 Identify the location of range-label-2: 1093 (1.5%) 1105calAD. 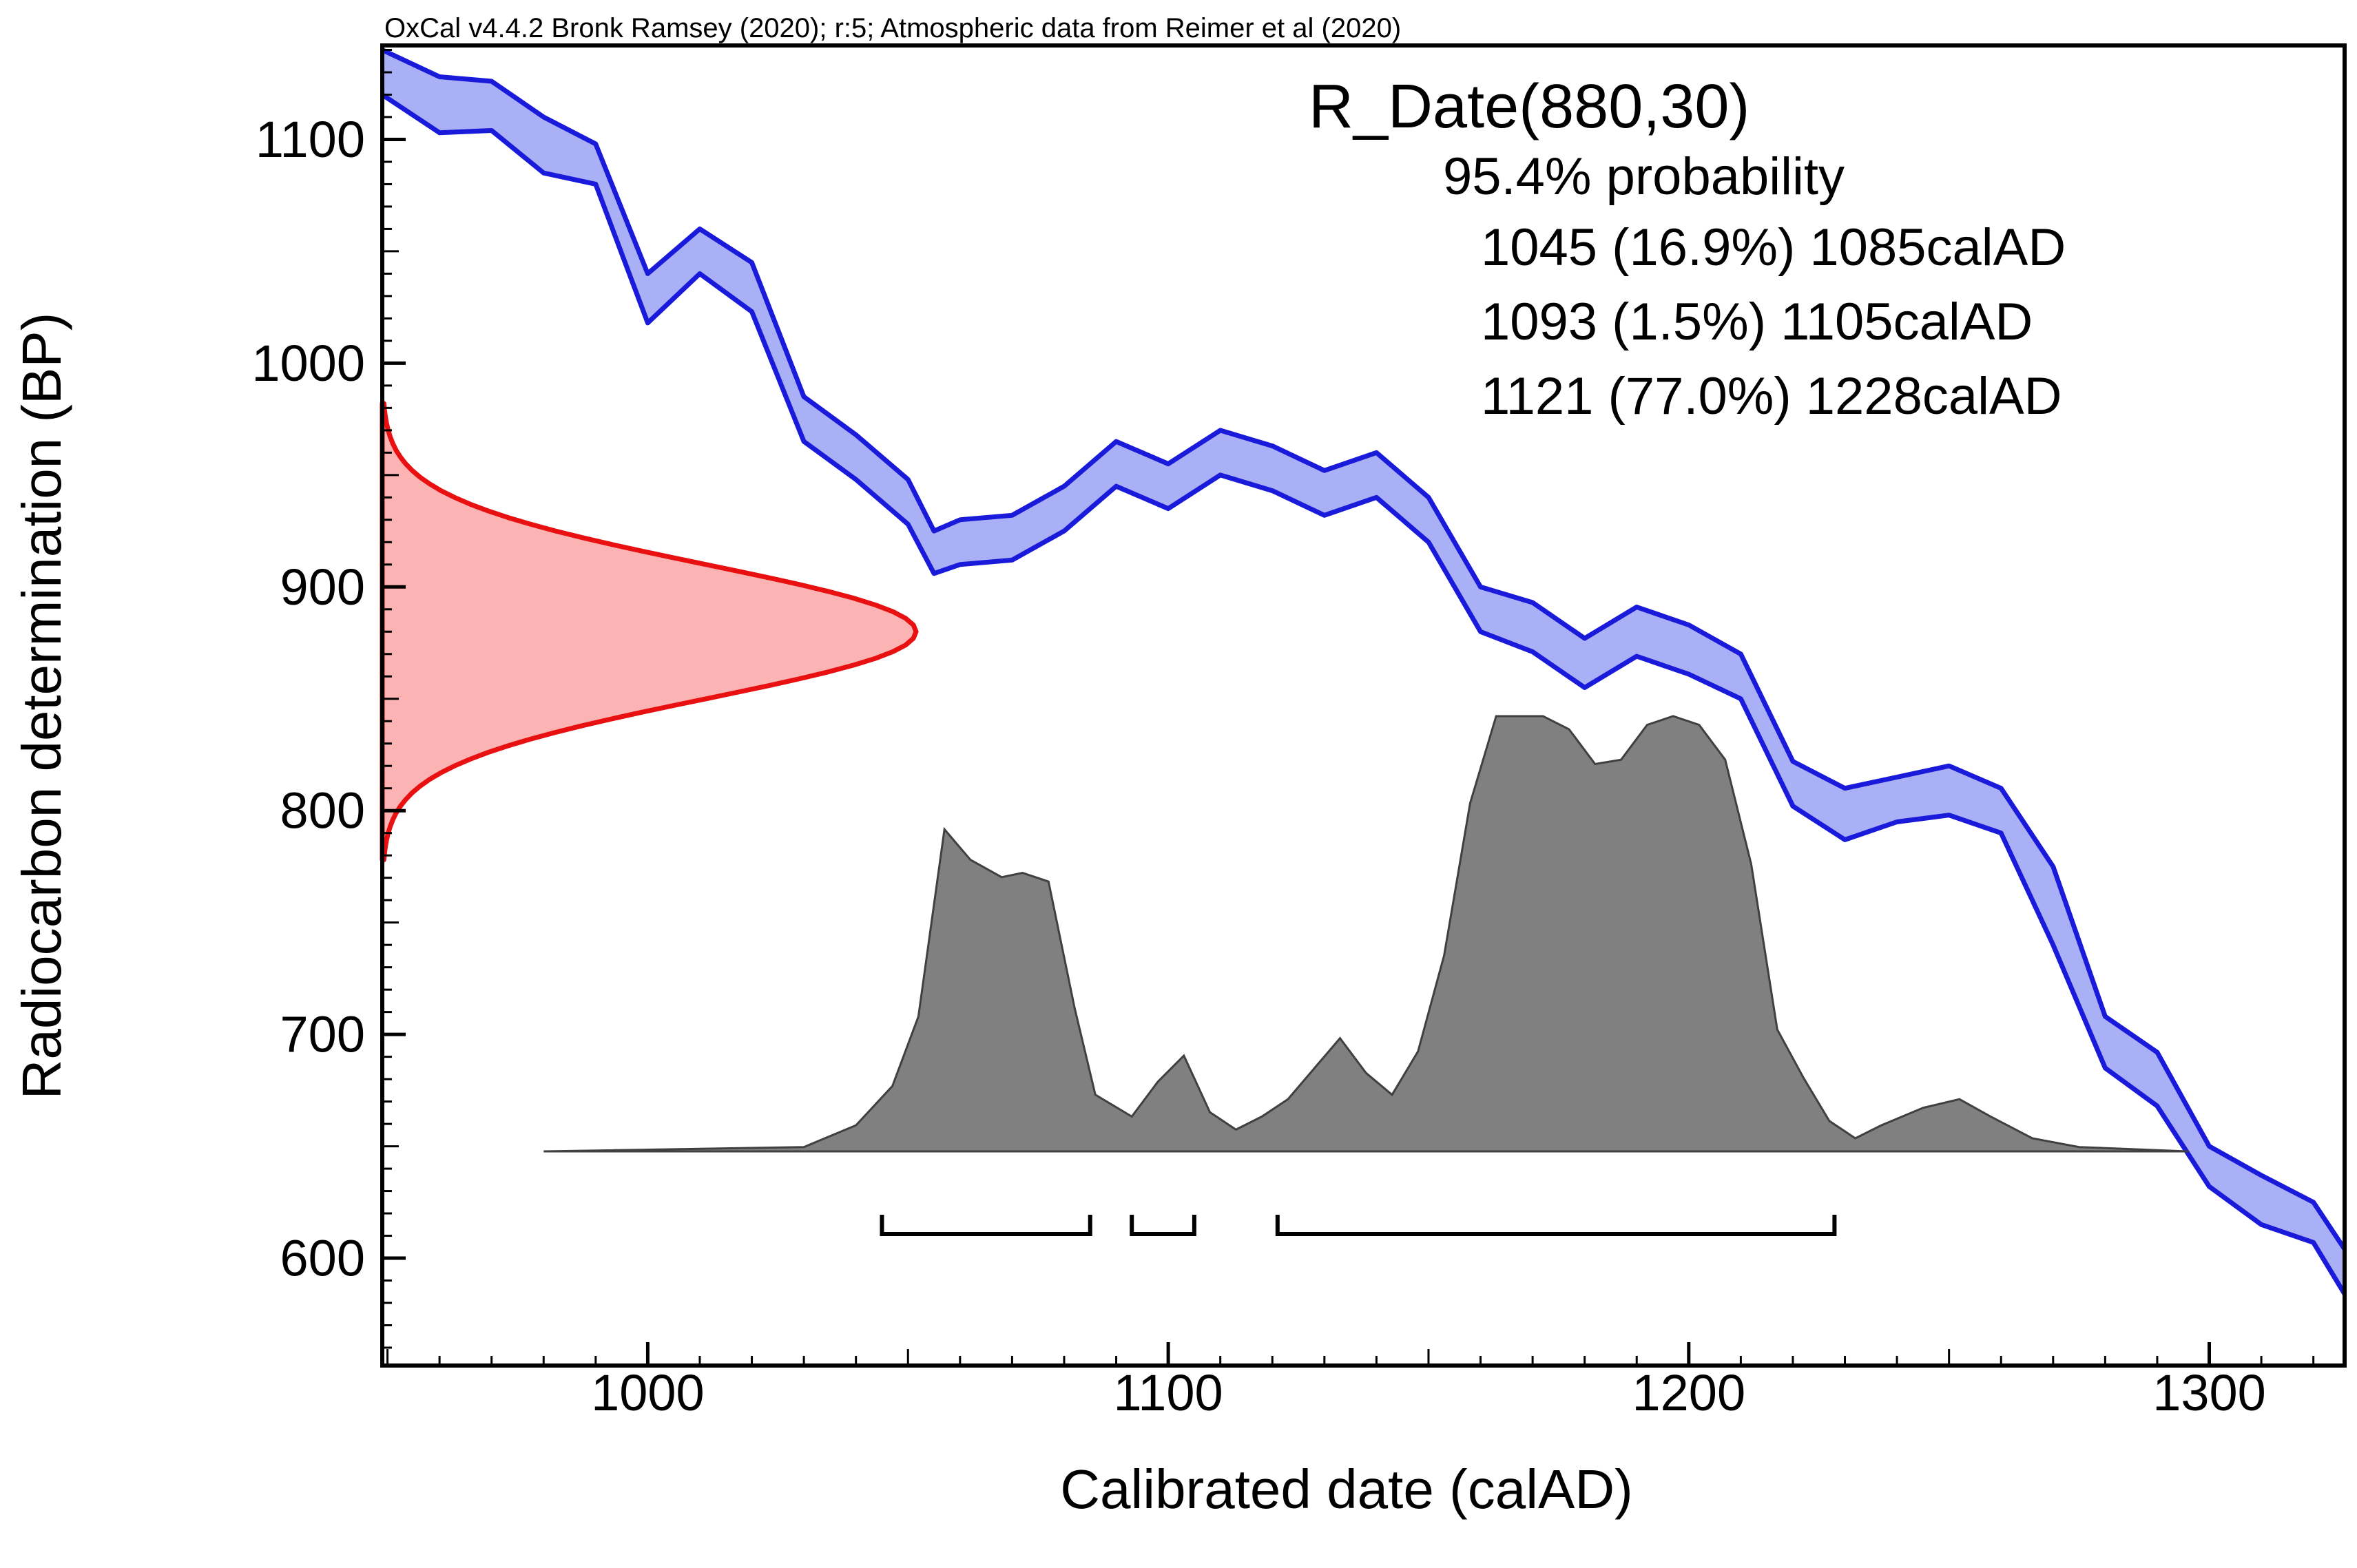
(1757, 322).